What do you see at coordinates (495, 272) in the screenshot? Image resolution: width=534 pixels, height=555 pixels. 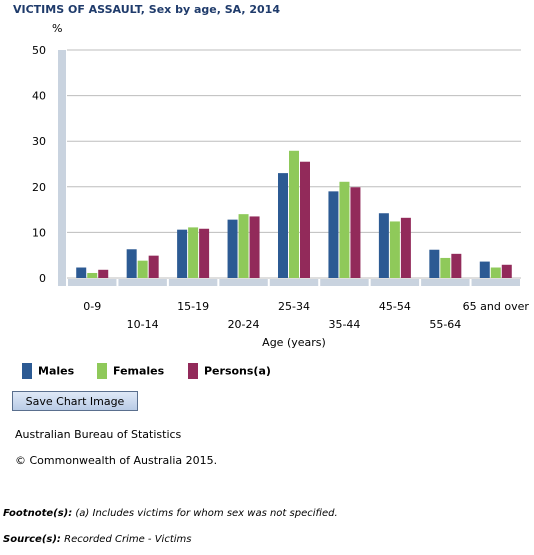 I see `bar-females-65-and-over` at bounding box center [495, 272].